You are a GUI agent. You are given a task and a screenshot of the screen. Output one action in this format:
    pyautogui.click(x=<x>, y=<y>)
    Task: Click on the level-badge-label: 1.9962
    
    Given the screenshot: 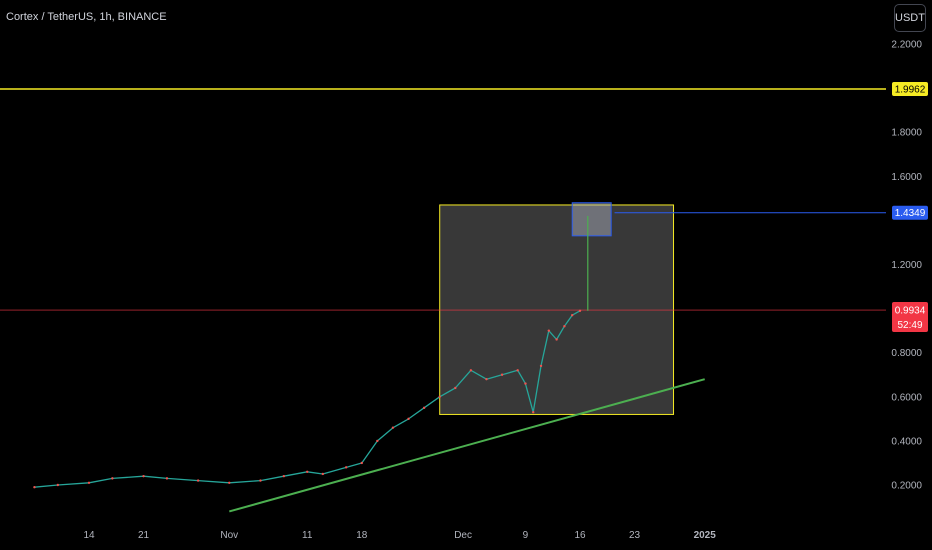 What is the action you would take?
    pyautogui.click(x=910, y=89)
    